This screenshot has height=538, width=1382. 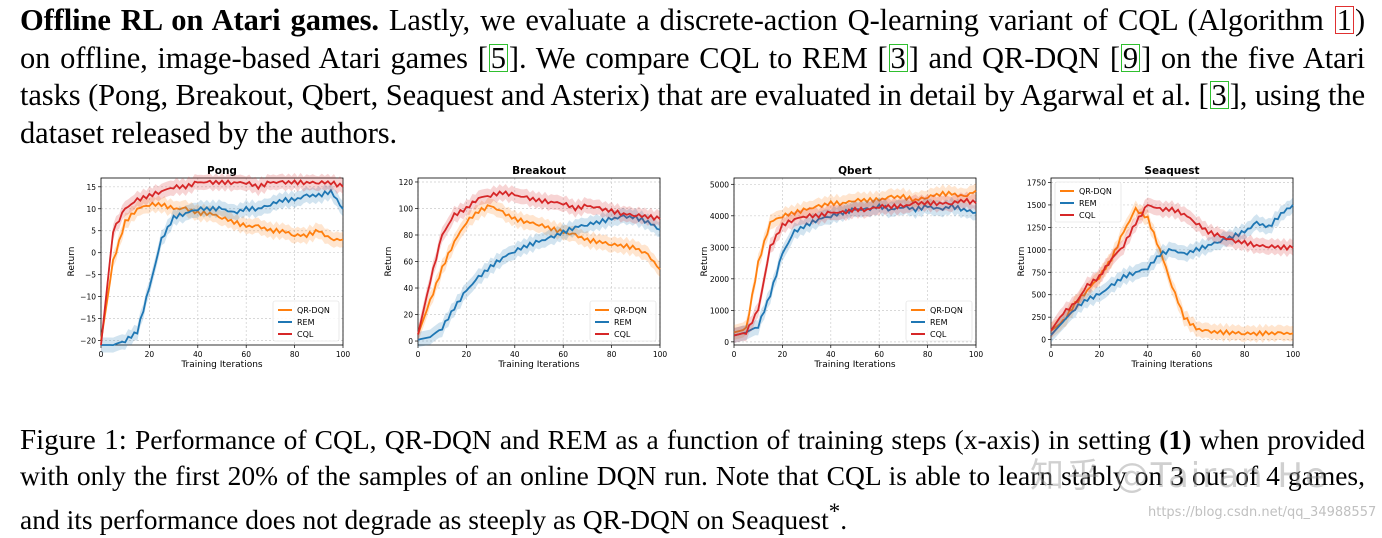 I want to click on y-tick-label: 1750, so click(x=1036, y=182).